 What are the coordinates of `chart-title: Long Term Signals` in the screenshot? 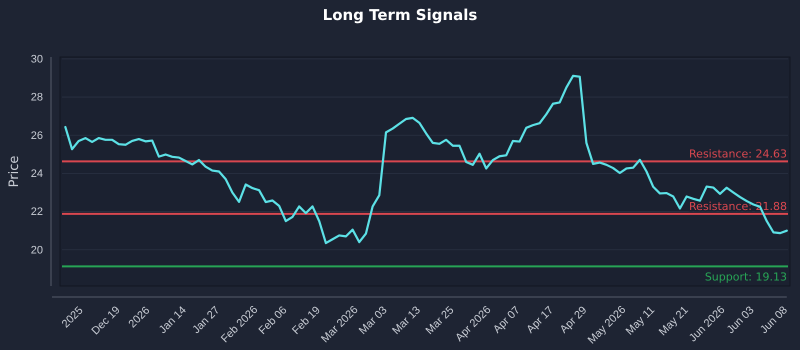 It's located at (400, 15).